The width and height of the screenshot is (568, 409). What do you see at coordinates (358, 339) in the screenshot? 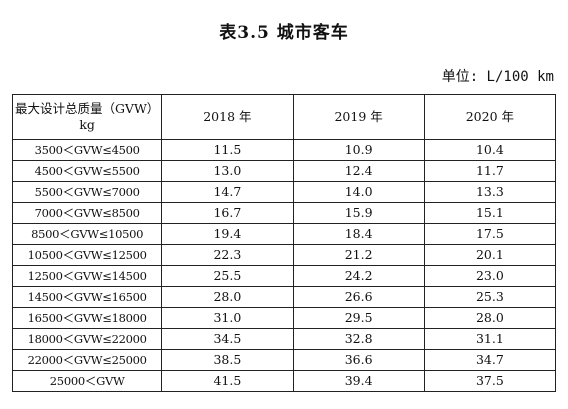
I see `cell-2019: 32.8` at bounding box center [358, 339].